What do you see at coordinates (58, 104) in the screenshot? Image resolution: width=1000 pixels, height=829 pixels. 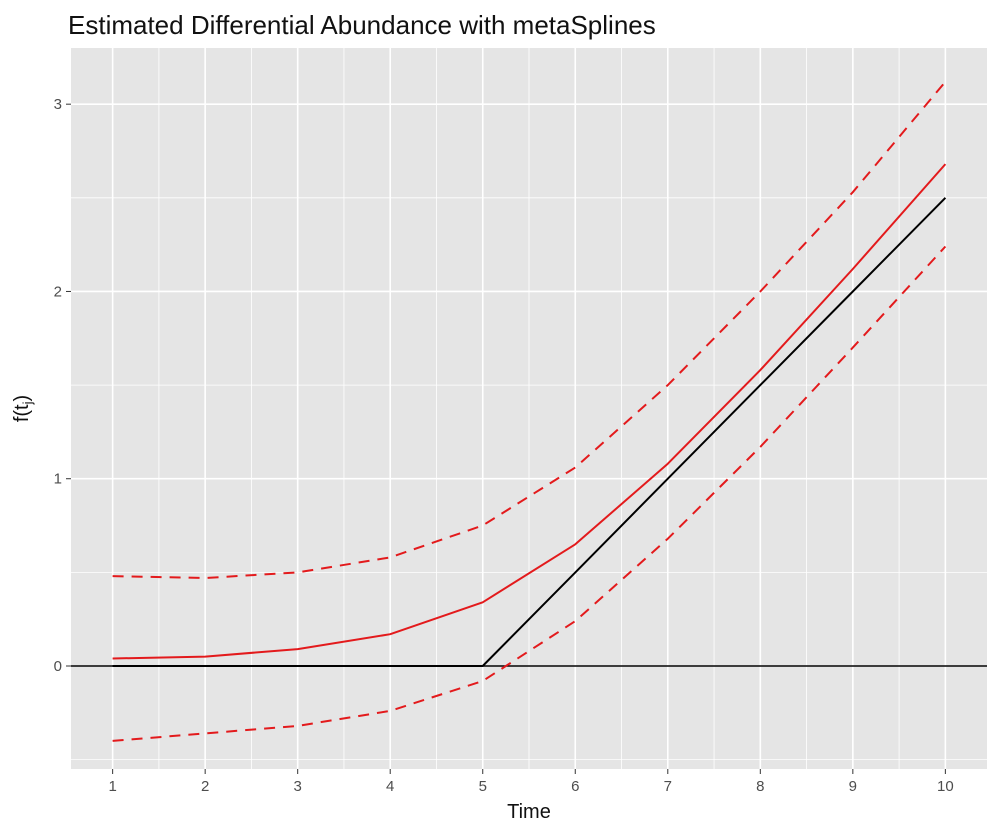 I see `y-tick-label: 3` at bounding box center [58, 104].